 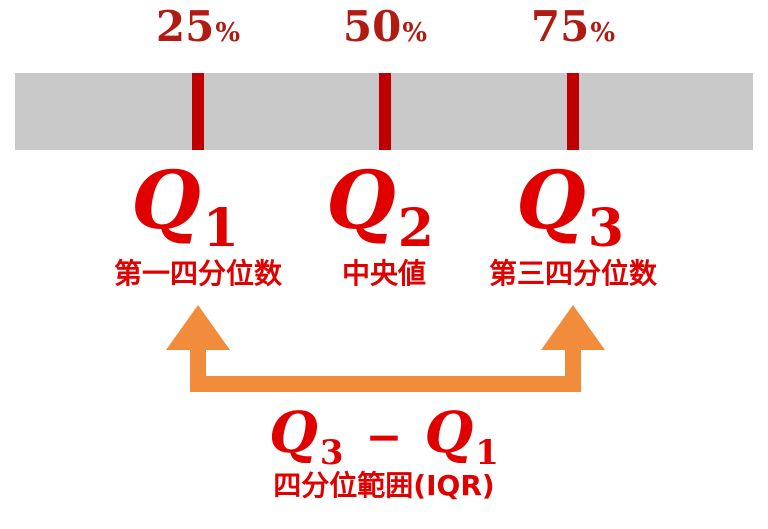 I want to click on arrow-head-right, so click(x=573, y=327).